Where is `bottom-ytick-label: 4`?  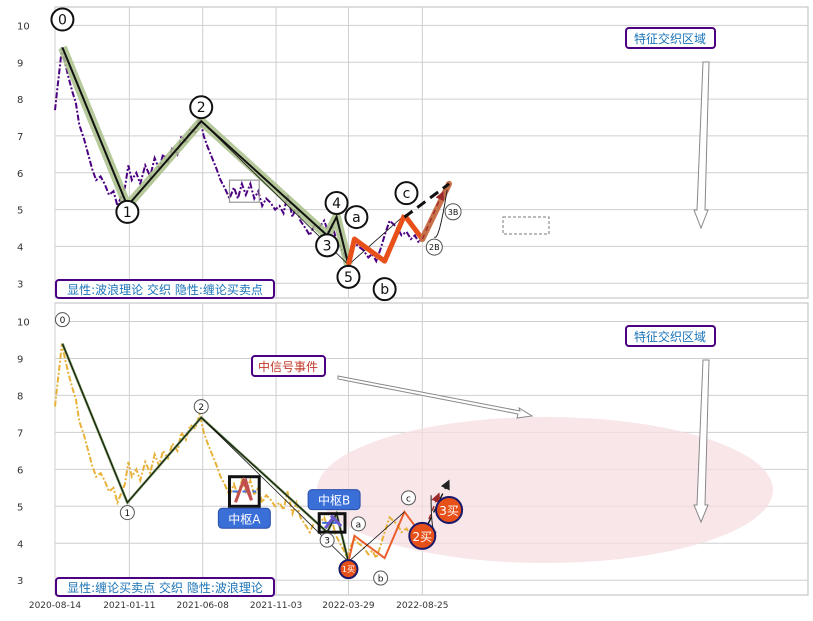 bottom-ytick-label: 4 is located at coordinates (20, 544).